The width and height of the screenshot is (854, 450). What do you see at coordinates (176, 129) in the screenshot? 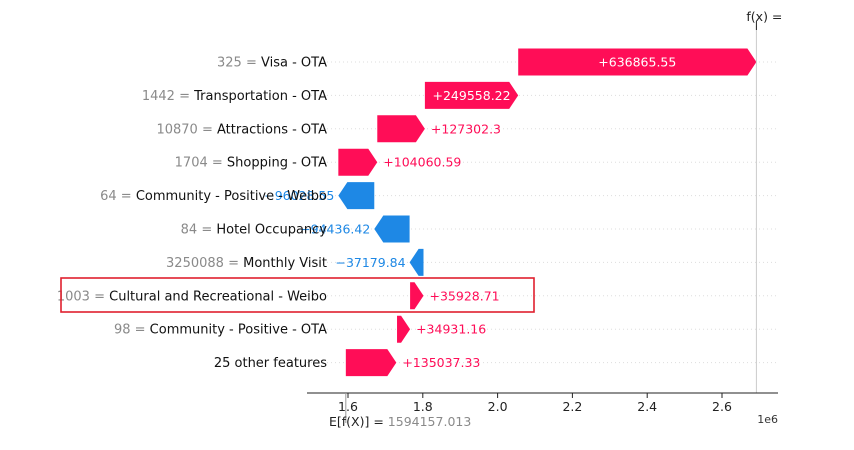
I see `feature-value: 10870` at bounding box center [176, 129].